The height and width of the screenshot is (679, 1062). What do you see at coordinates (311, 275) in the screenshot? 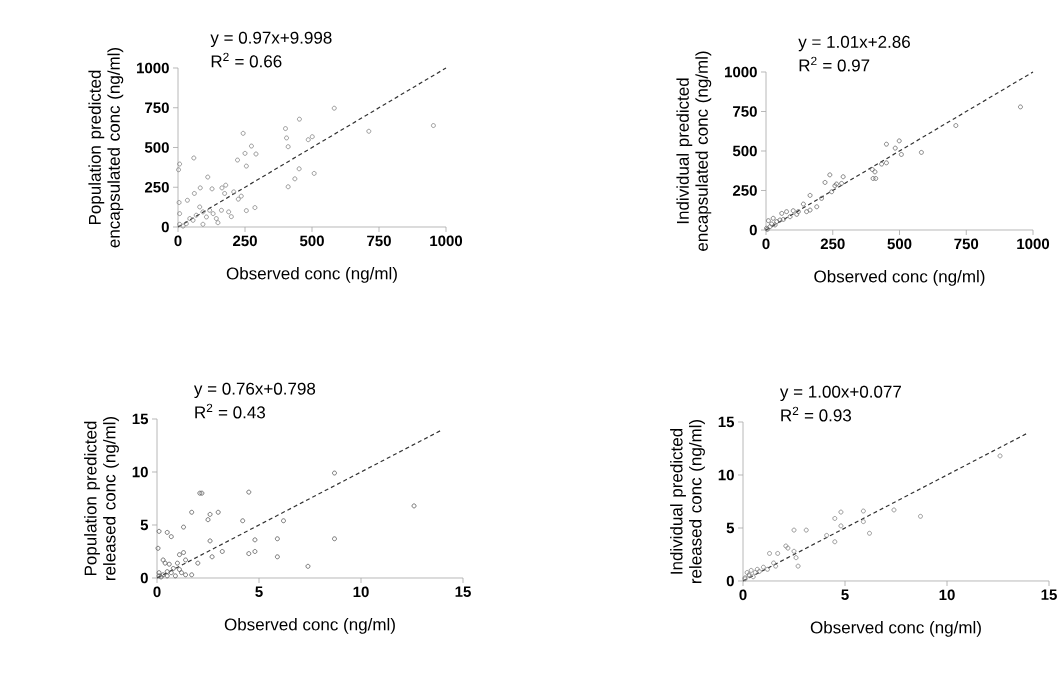
I see `x-axis-title: Observed conc (ng/ml)` at bounding box center [311, 275].